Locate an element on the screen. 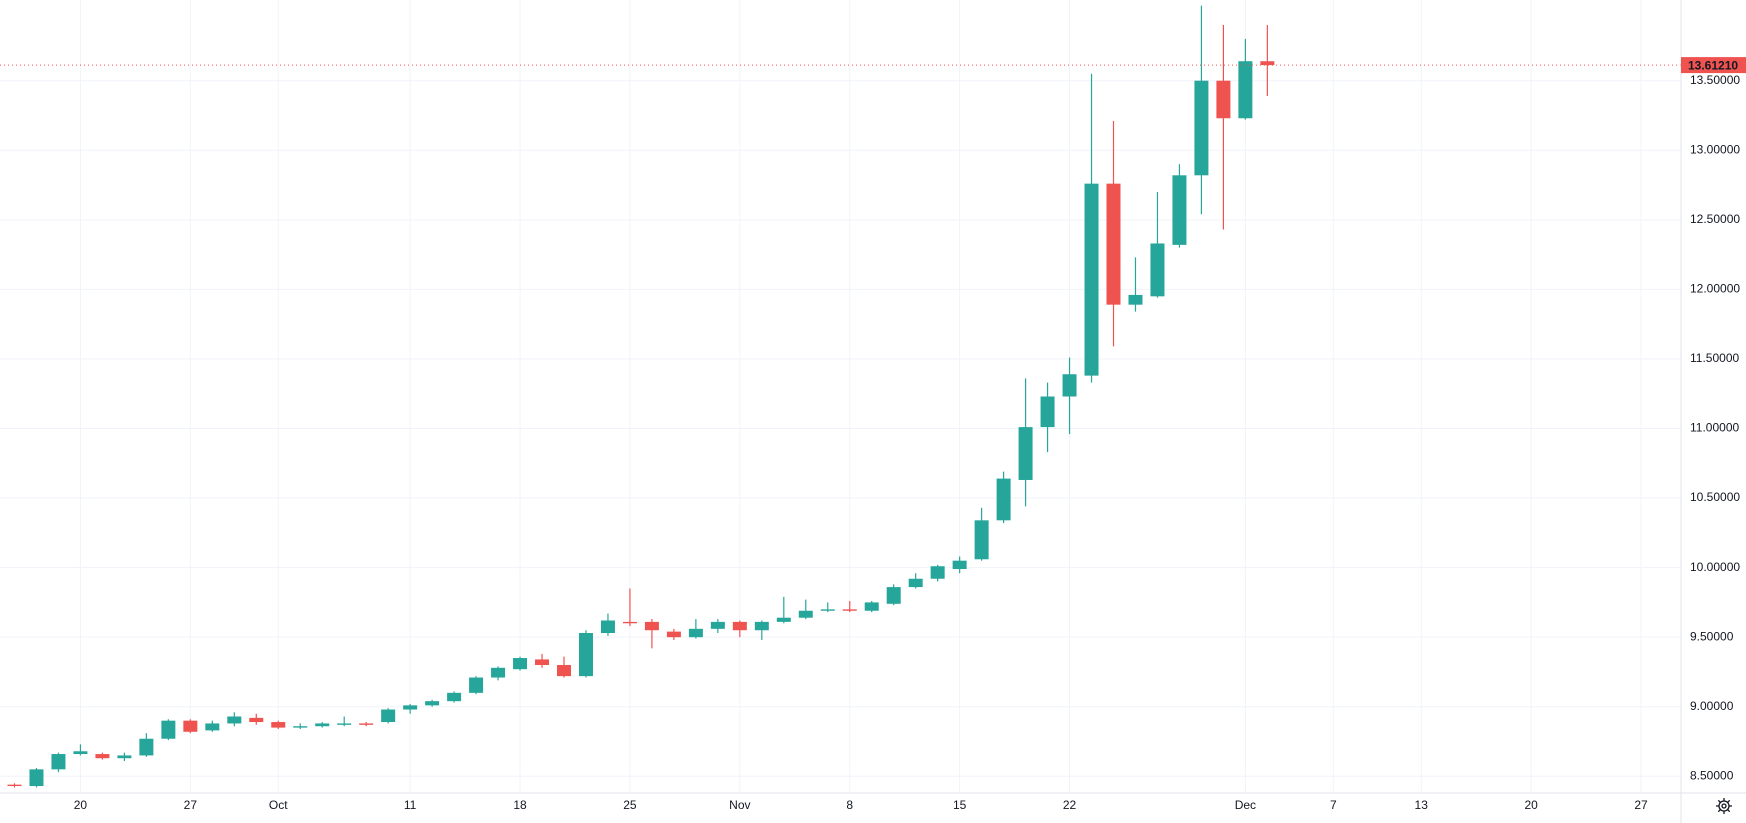  x-tick-label: 8 is located at coordinates (849, 805).